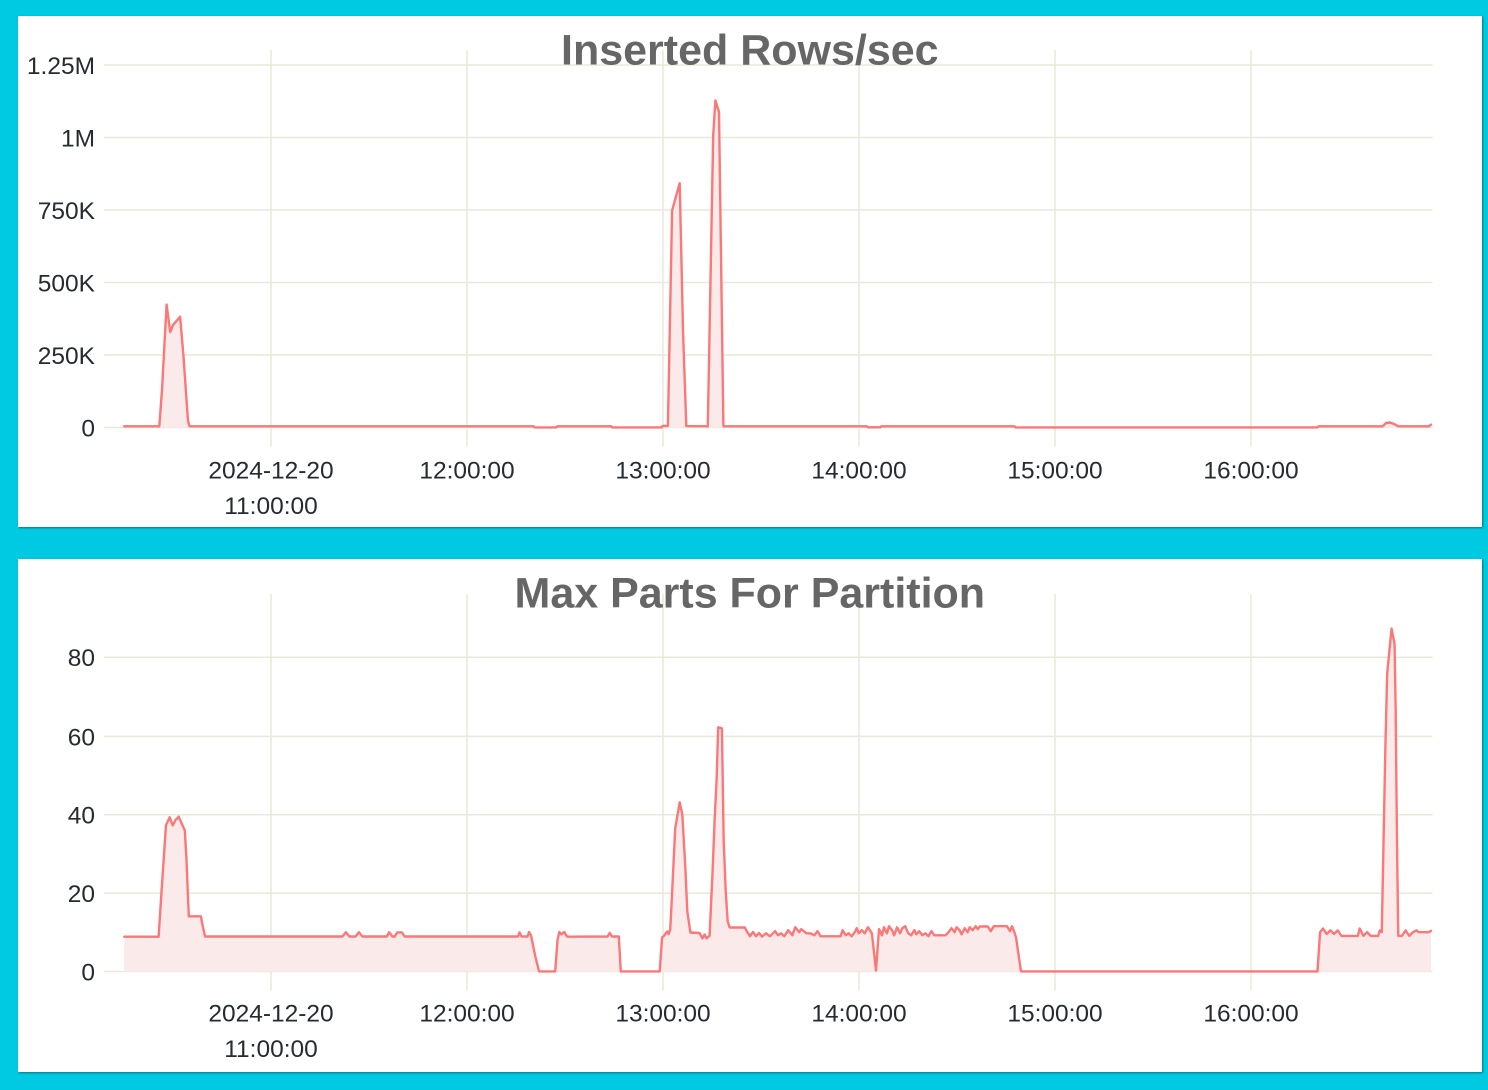 This screenshot has height=1090, width=1488. I want to click on svg-text: 60, so click(81, 737).